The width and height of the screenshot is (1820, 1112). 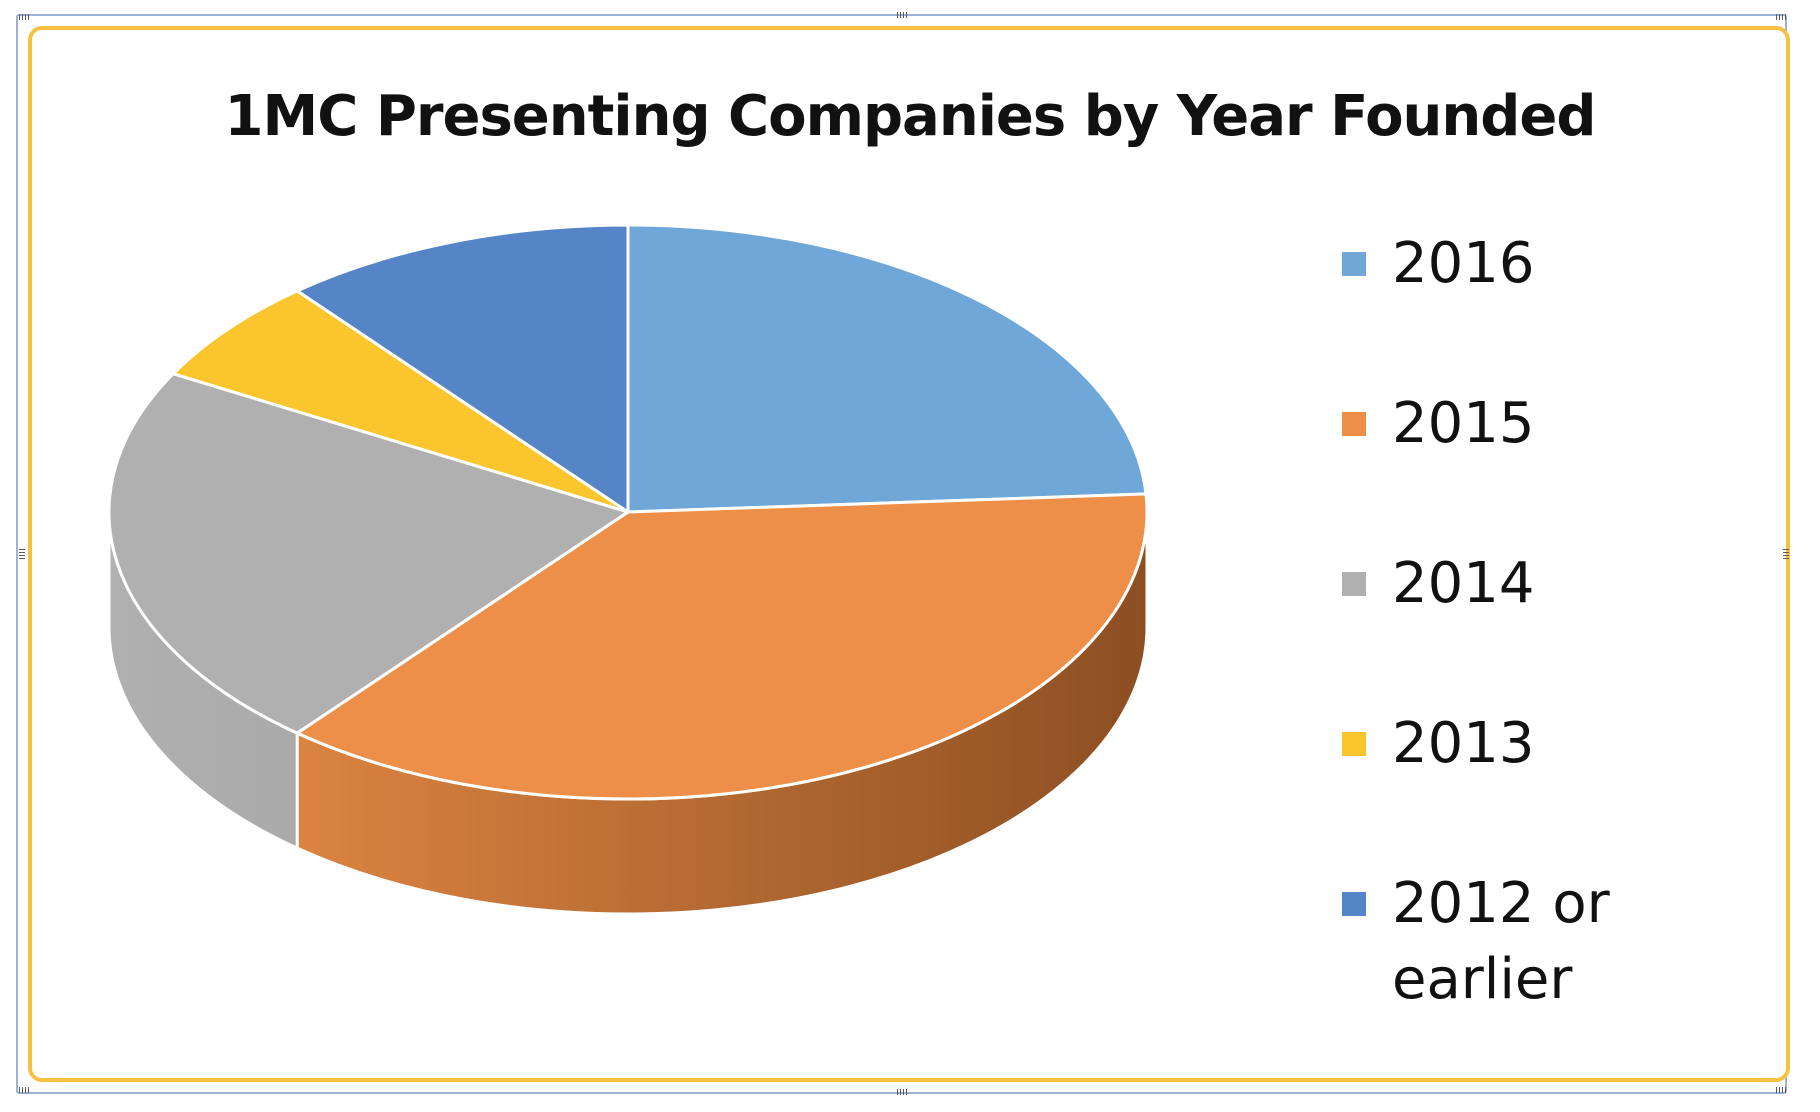 I want to click on pie-slice-2014, so click(x=368, y=553).